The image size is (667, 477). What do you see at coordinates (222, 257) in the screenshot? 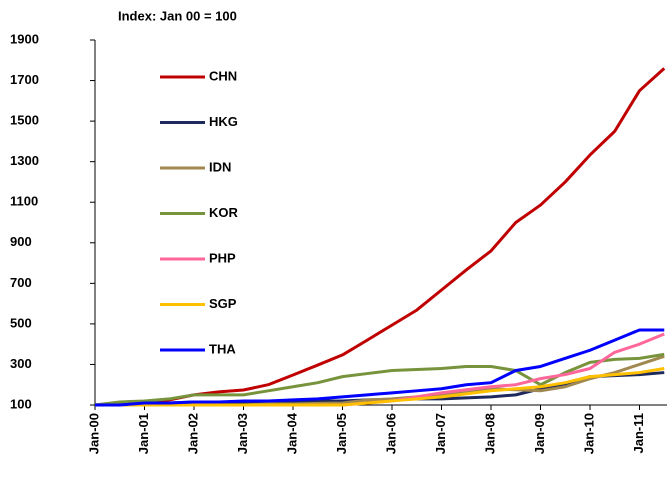
I see `legend-label: PHP` at bounding box center [222, 257].